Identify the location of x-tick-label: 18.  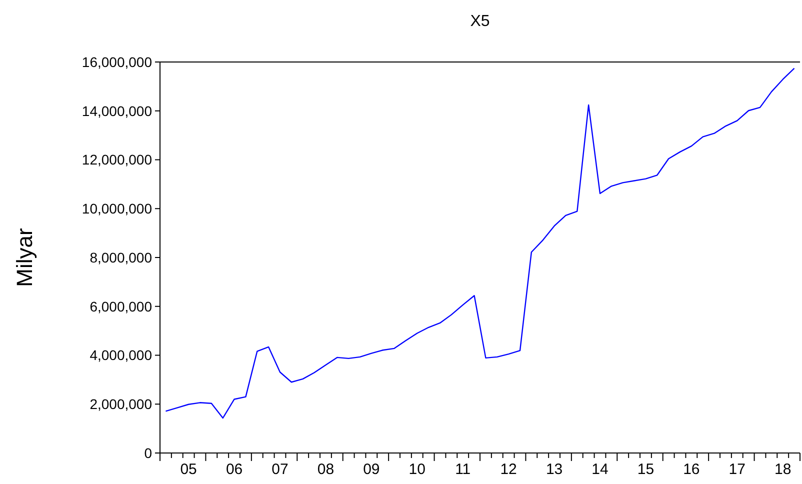
(783, 469).